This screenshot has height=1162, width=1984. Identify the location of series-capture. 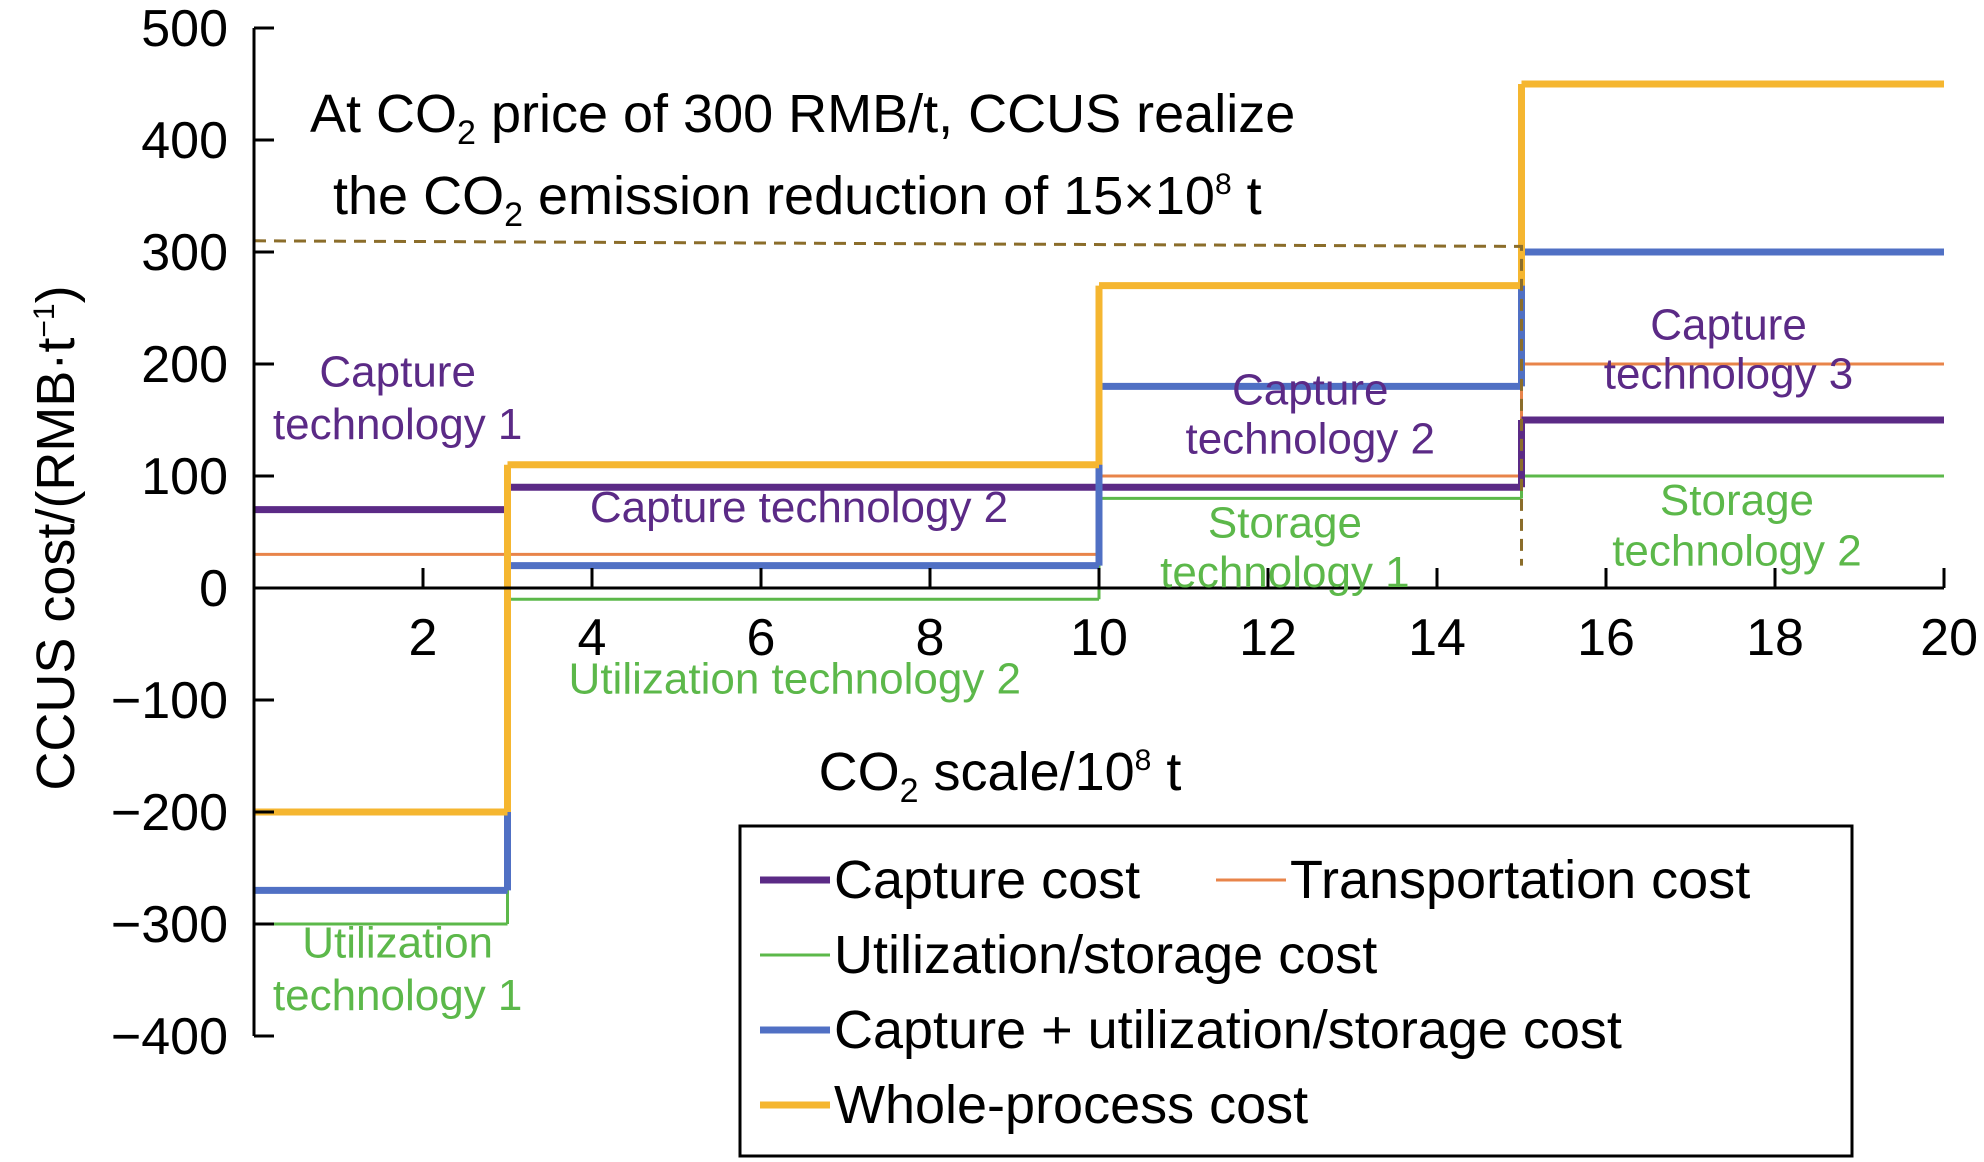
(1099, 465).